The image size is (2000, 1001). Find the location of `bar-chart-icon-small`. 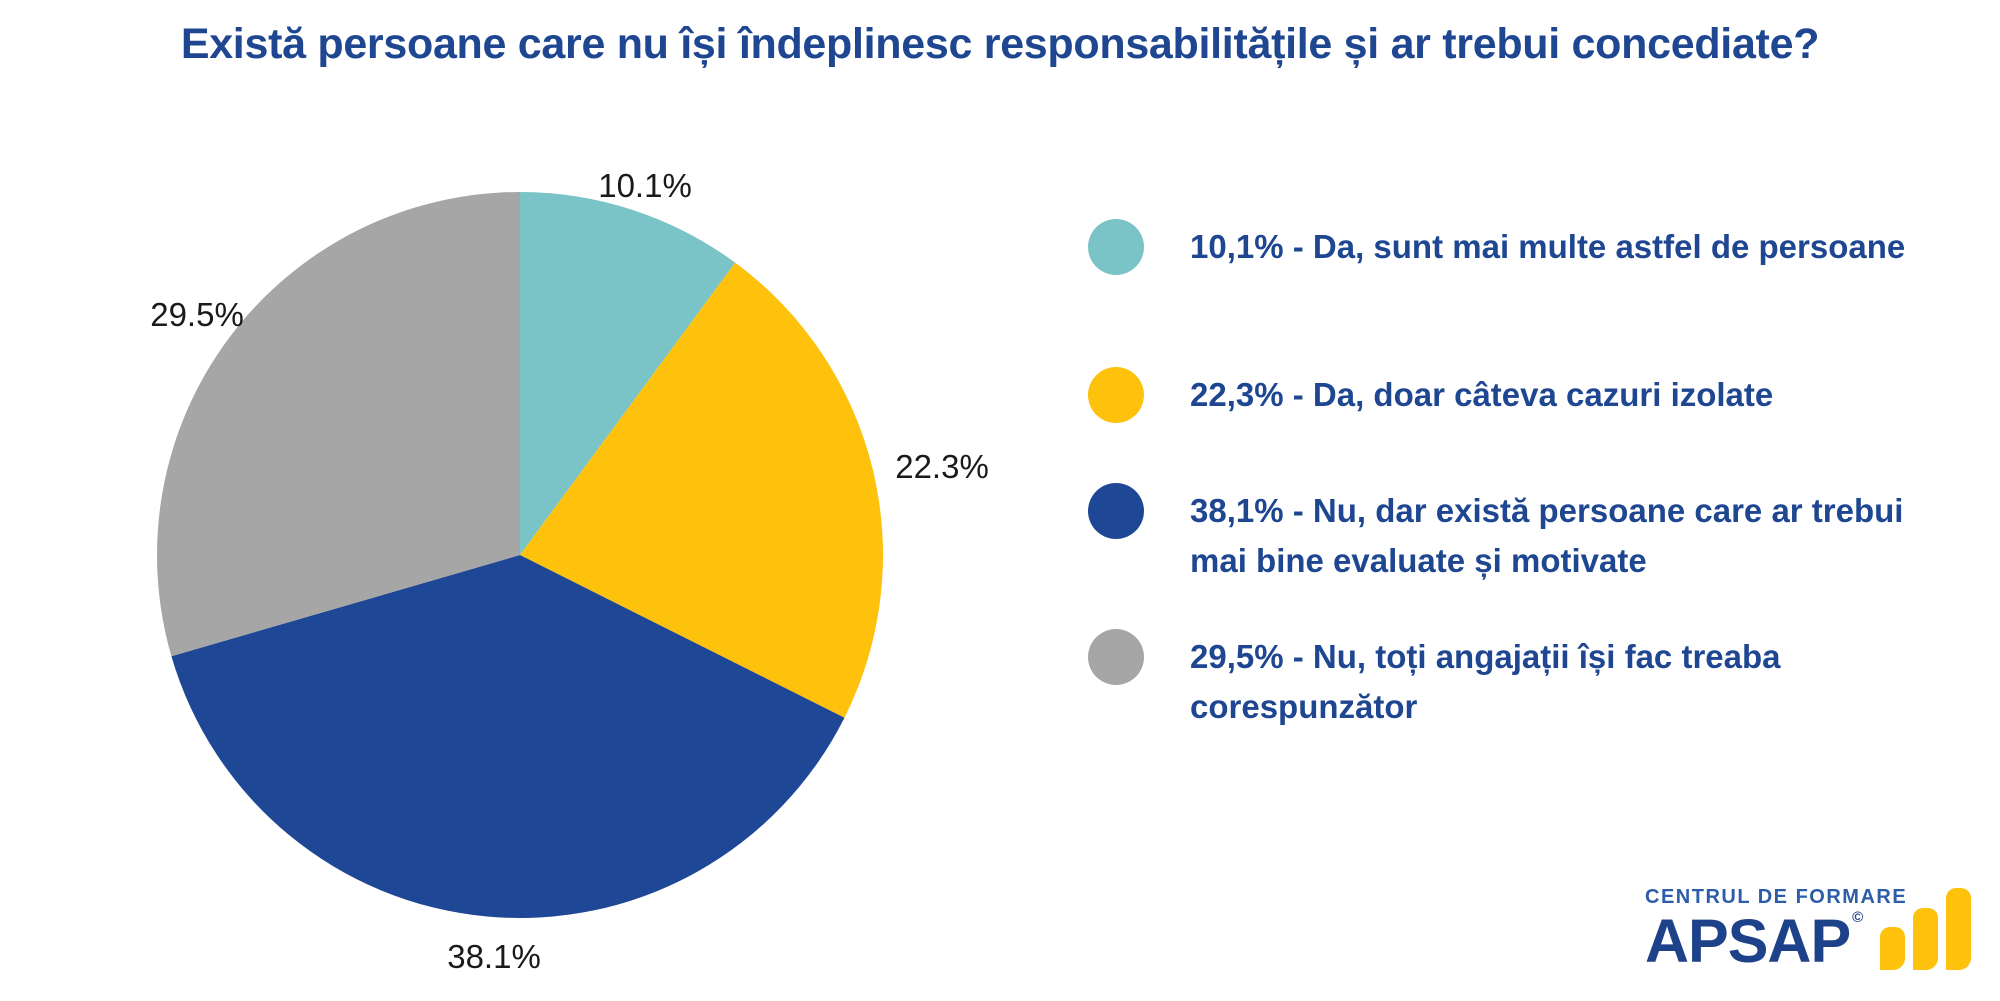

bar-chart-icon-small is located at coordinates (1892, 948).